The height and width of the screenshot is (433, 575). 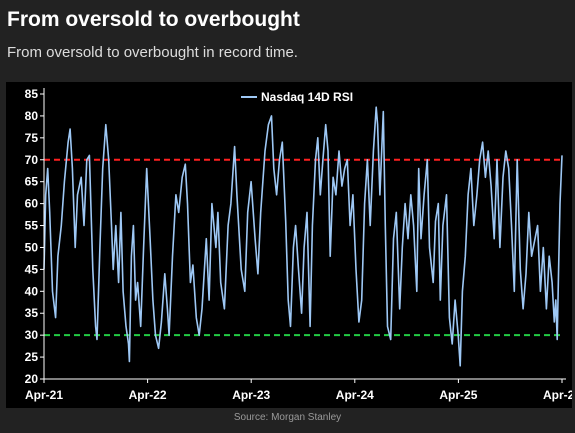 I want to click on x-tick-label: Apr-26, so click(x=557, y=395).